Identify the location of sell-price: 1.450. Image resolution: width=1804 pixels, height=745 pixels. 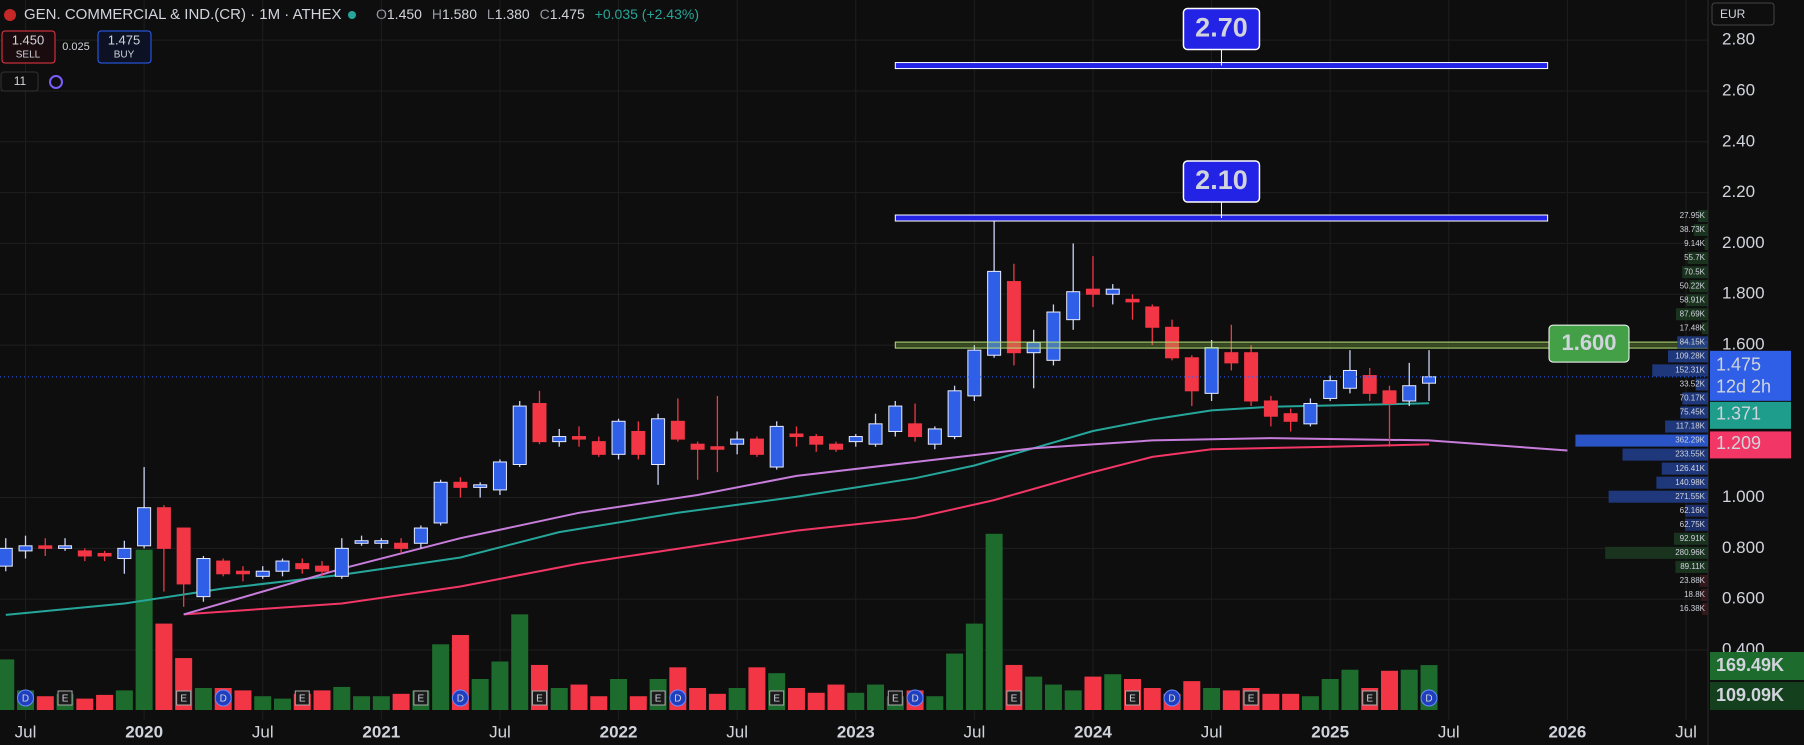
(28, 39).